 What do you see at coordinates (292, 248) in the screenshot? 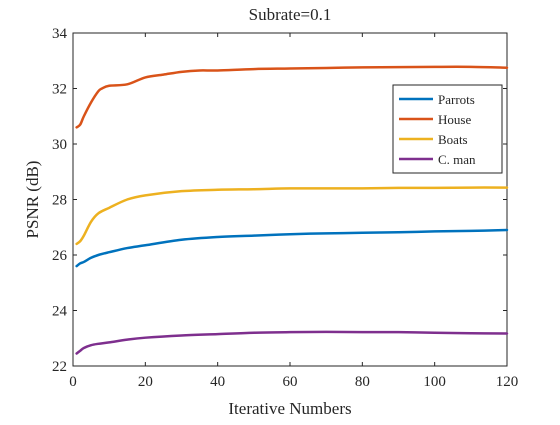
I see `series-line-parrots` at bounding box center [292, 248].